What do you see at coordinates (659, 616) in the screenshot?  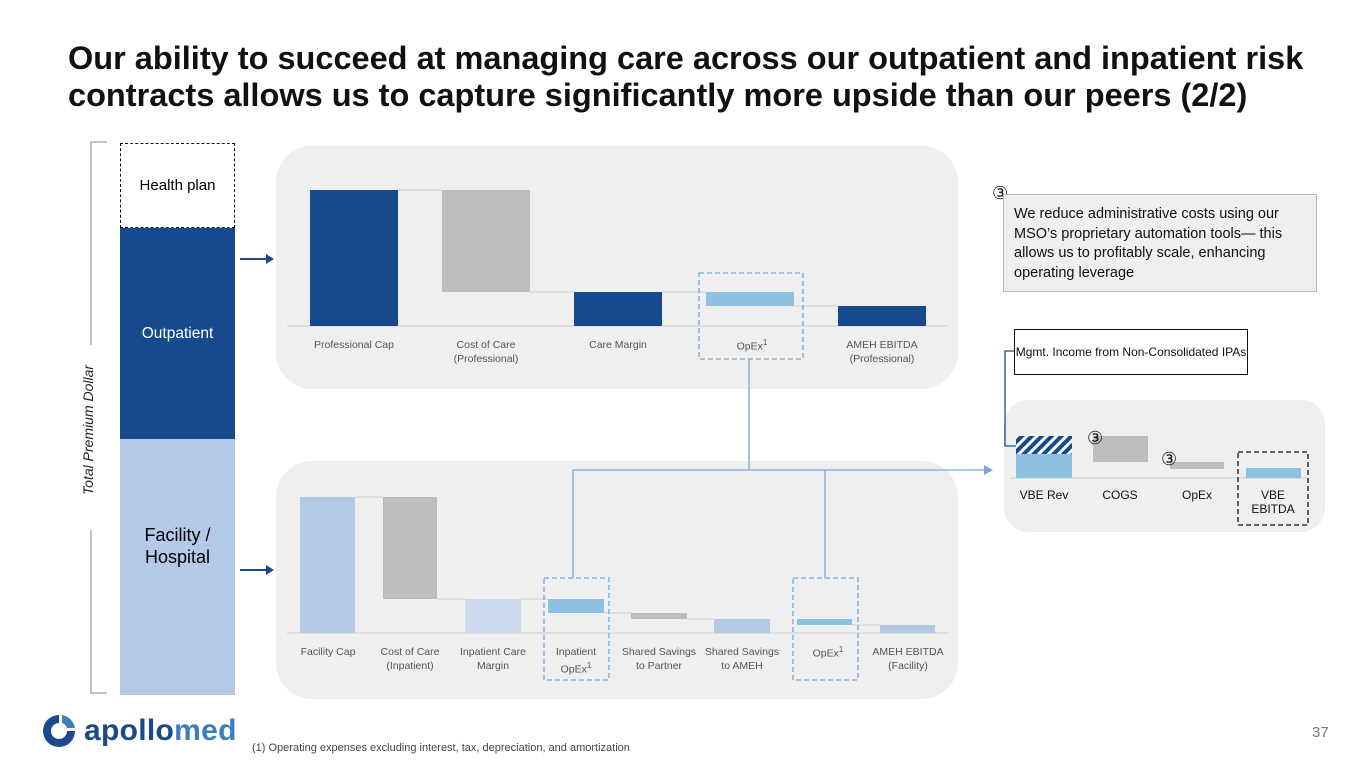 I see `bar-shared-savings-partner` at bounding box center [659, 616].